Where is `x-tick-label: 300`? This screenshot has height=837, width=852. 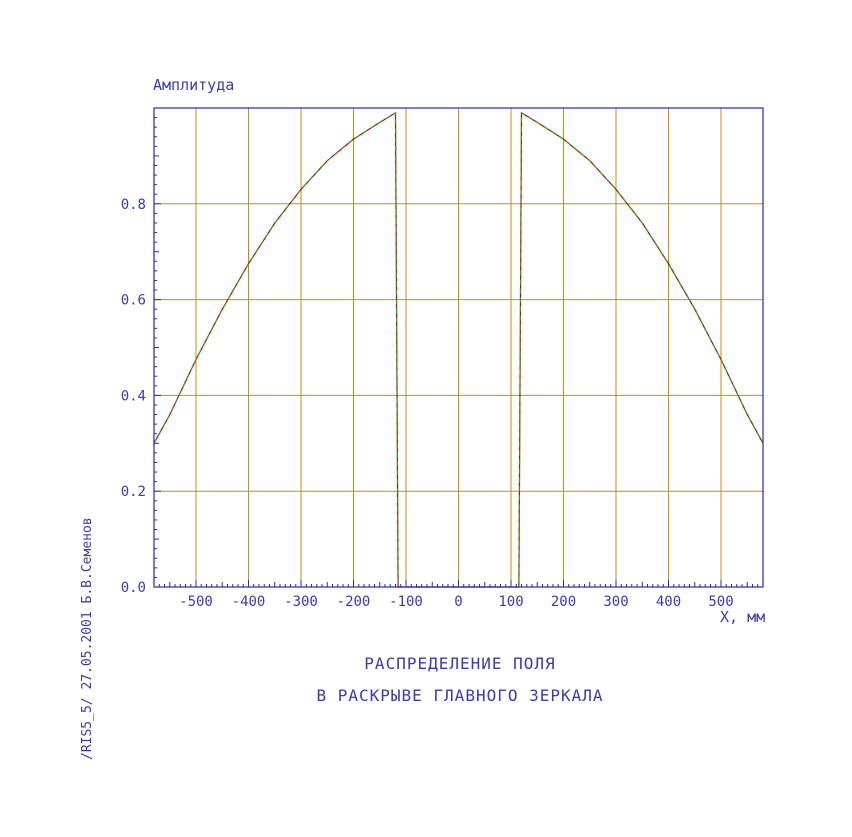 x-tick-label: 300 is located at coordinates (615, 602).